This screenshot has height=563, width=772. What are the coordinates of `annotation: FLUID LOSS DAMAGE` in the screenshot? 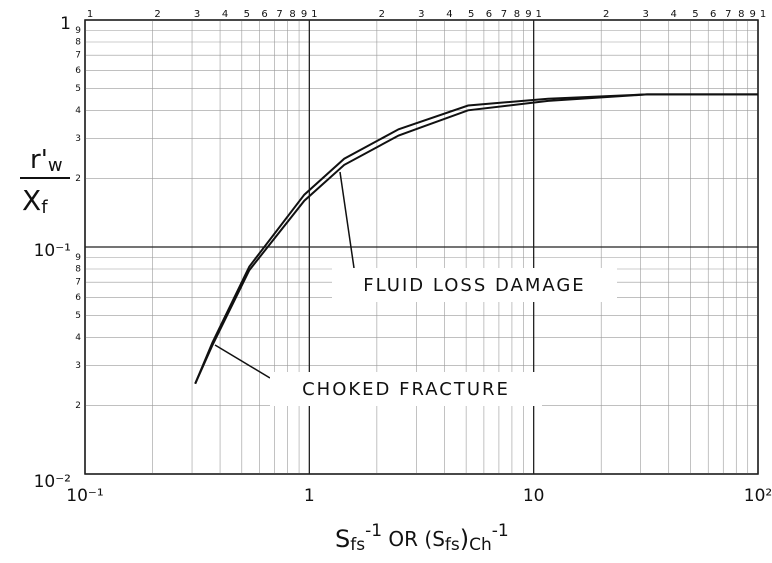 It's located at (474, 285).